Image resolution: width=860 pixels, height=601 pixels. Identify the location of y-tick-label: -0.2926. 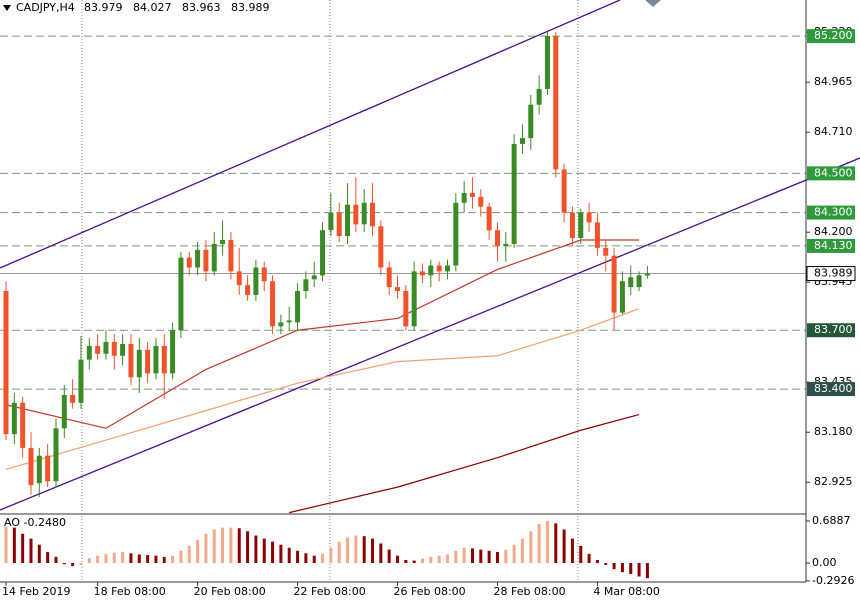
(833, 580).